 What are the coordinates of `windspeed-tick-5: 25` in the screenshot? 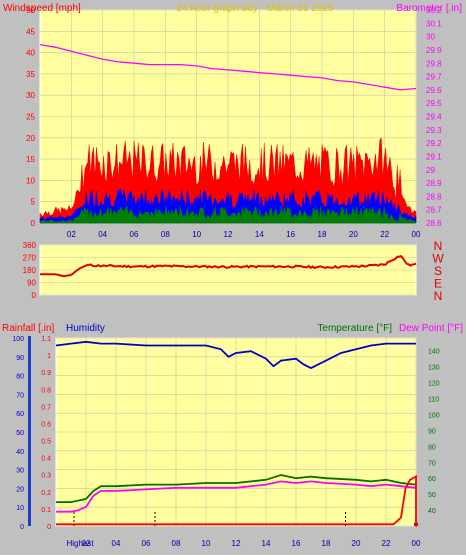 It's located at (30, 117).